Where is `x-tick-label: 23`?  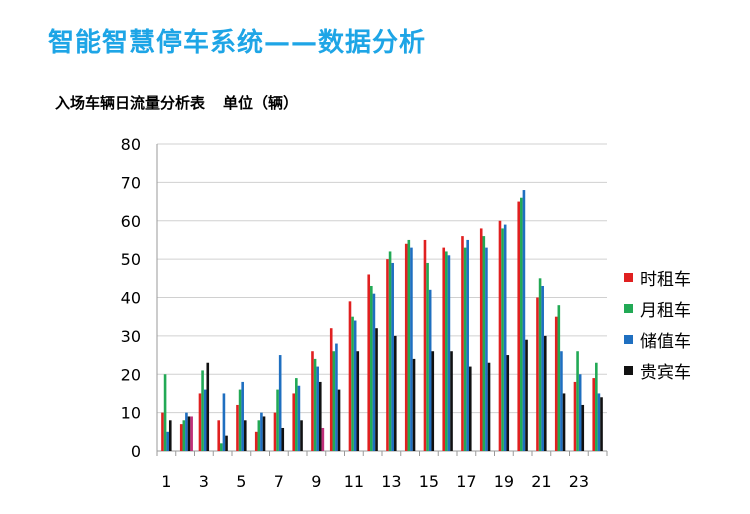
x-tick-label: 23 is located at coordinates (579, 481).